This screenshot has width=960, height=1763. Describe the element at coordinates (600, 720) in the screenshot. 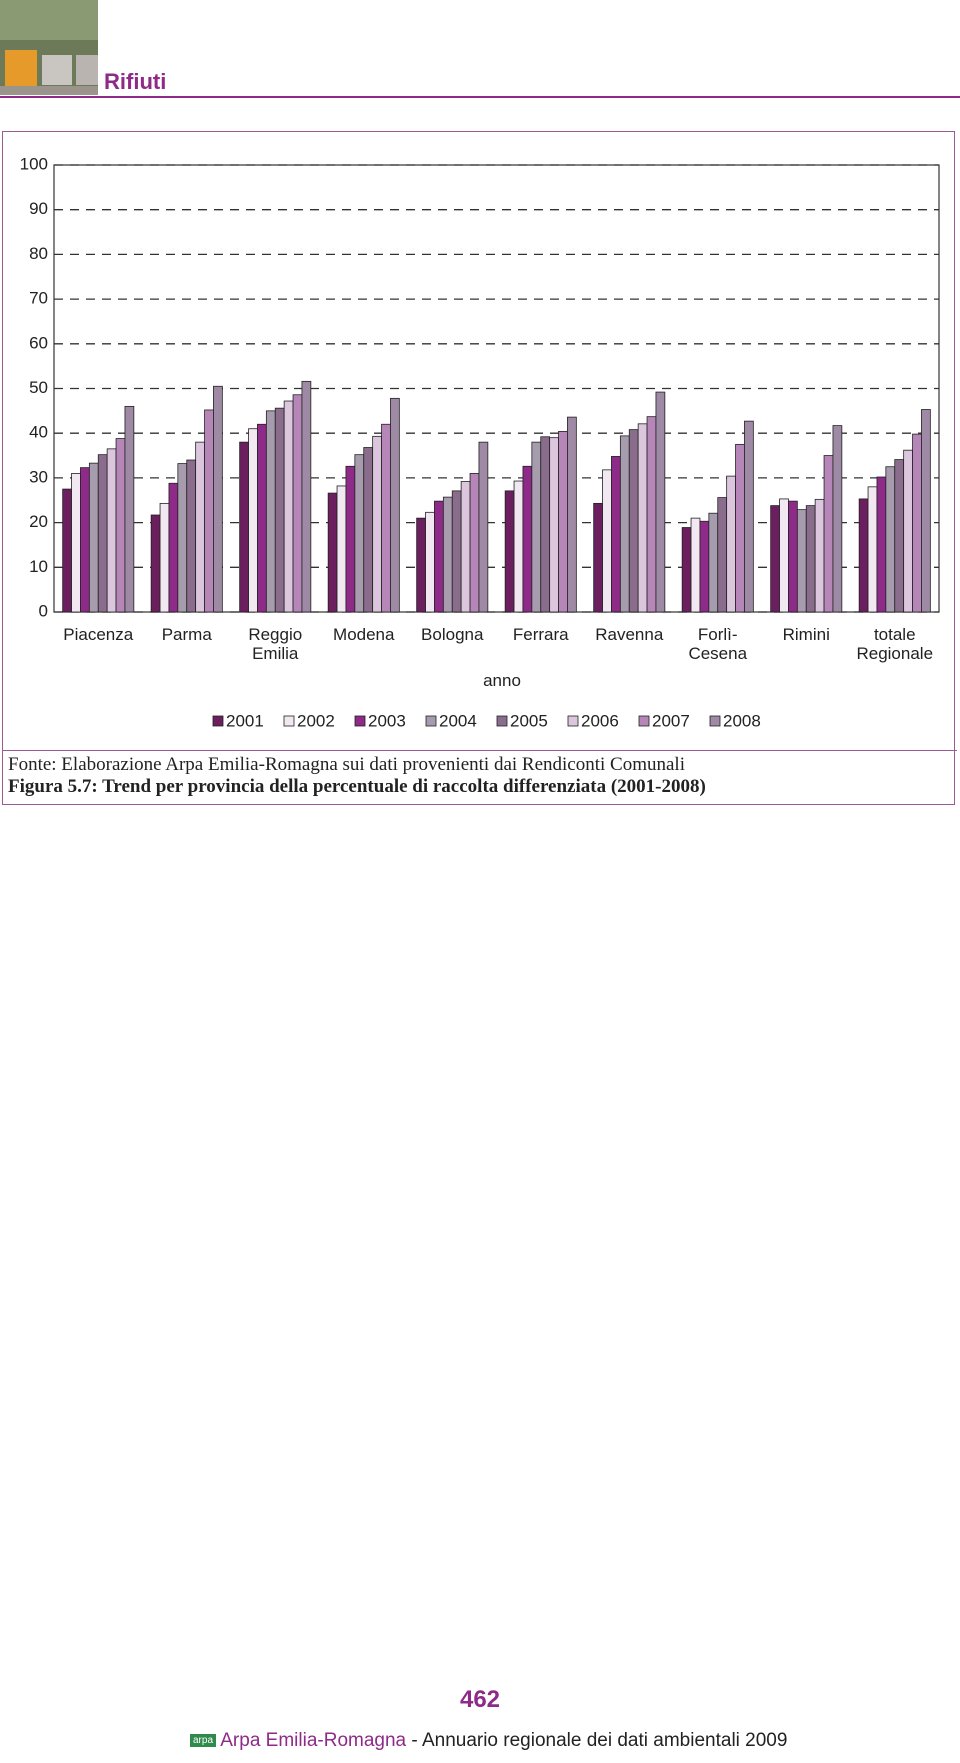

I see `legend-label: 2006` at that location.